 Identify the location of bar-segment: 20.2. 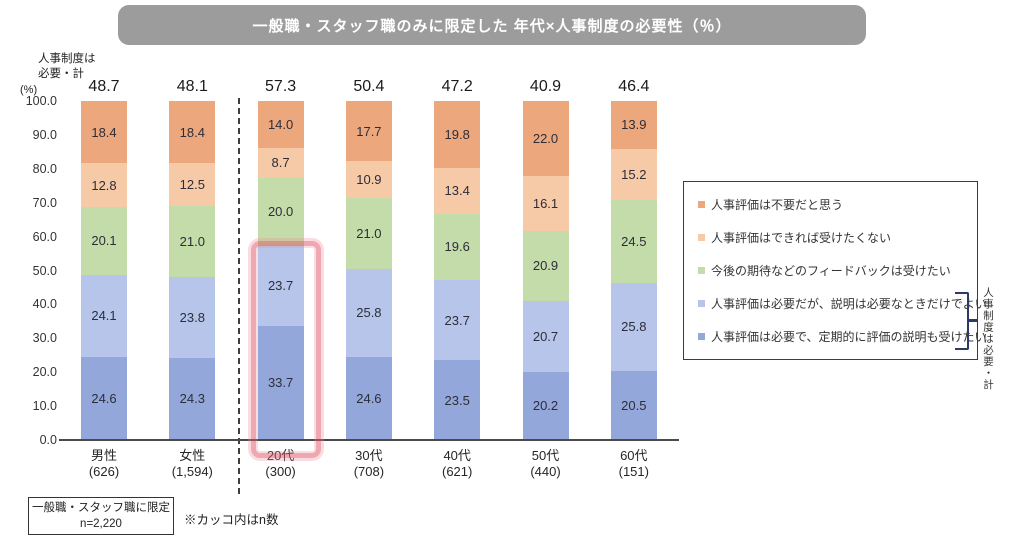
(545, 405).